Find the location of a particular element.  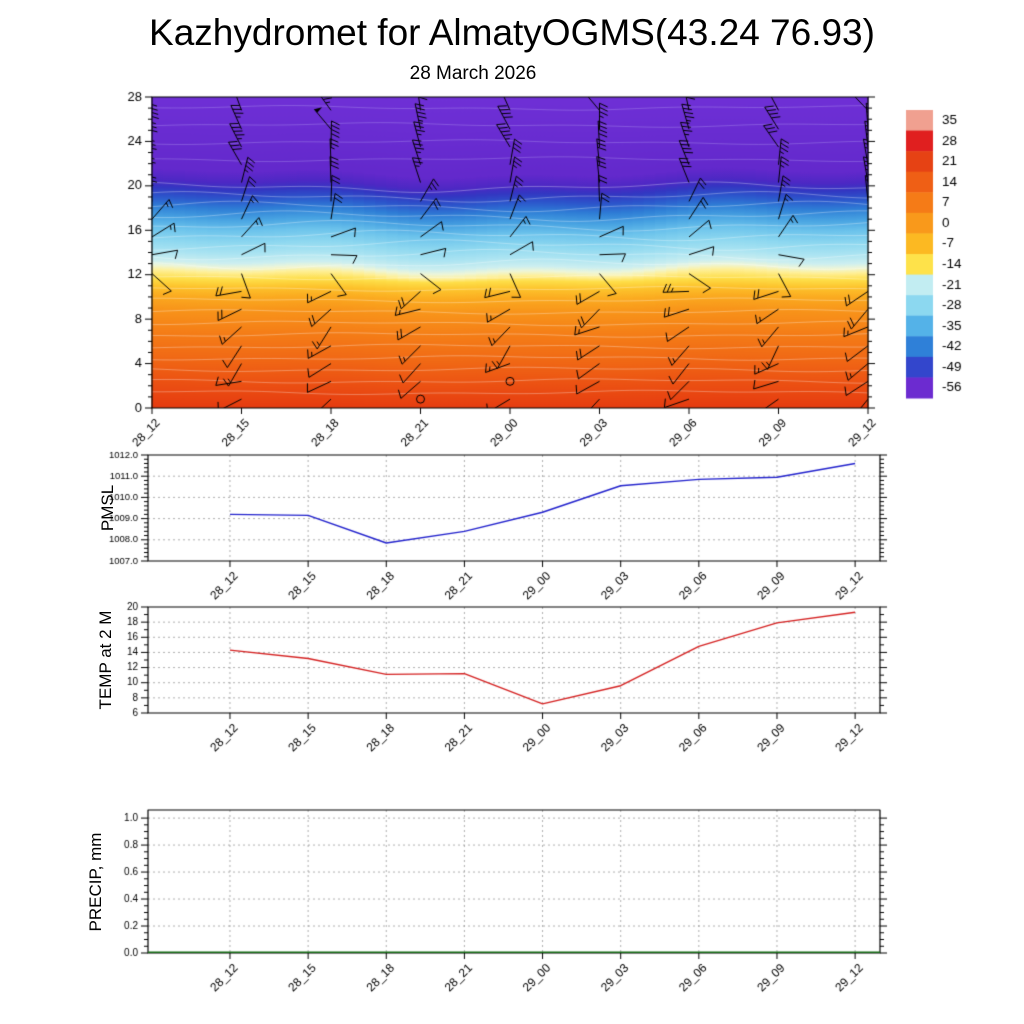

temp-axis-label: TEMP at 2 M is located at coordinates (105, 660).